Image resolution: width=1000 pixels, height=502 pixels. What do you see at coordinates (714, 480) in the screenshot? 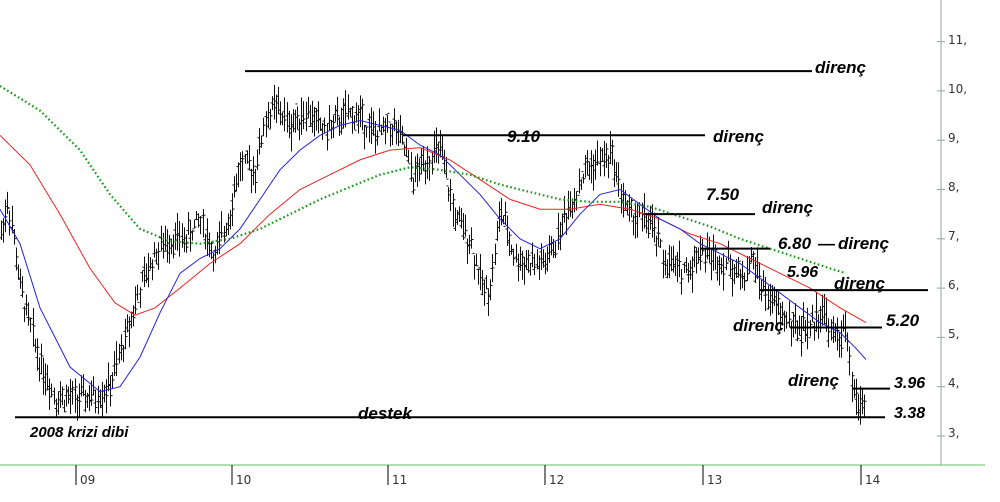
I see `x-tick-label: 13` at bounding box center [714, 480].